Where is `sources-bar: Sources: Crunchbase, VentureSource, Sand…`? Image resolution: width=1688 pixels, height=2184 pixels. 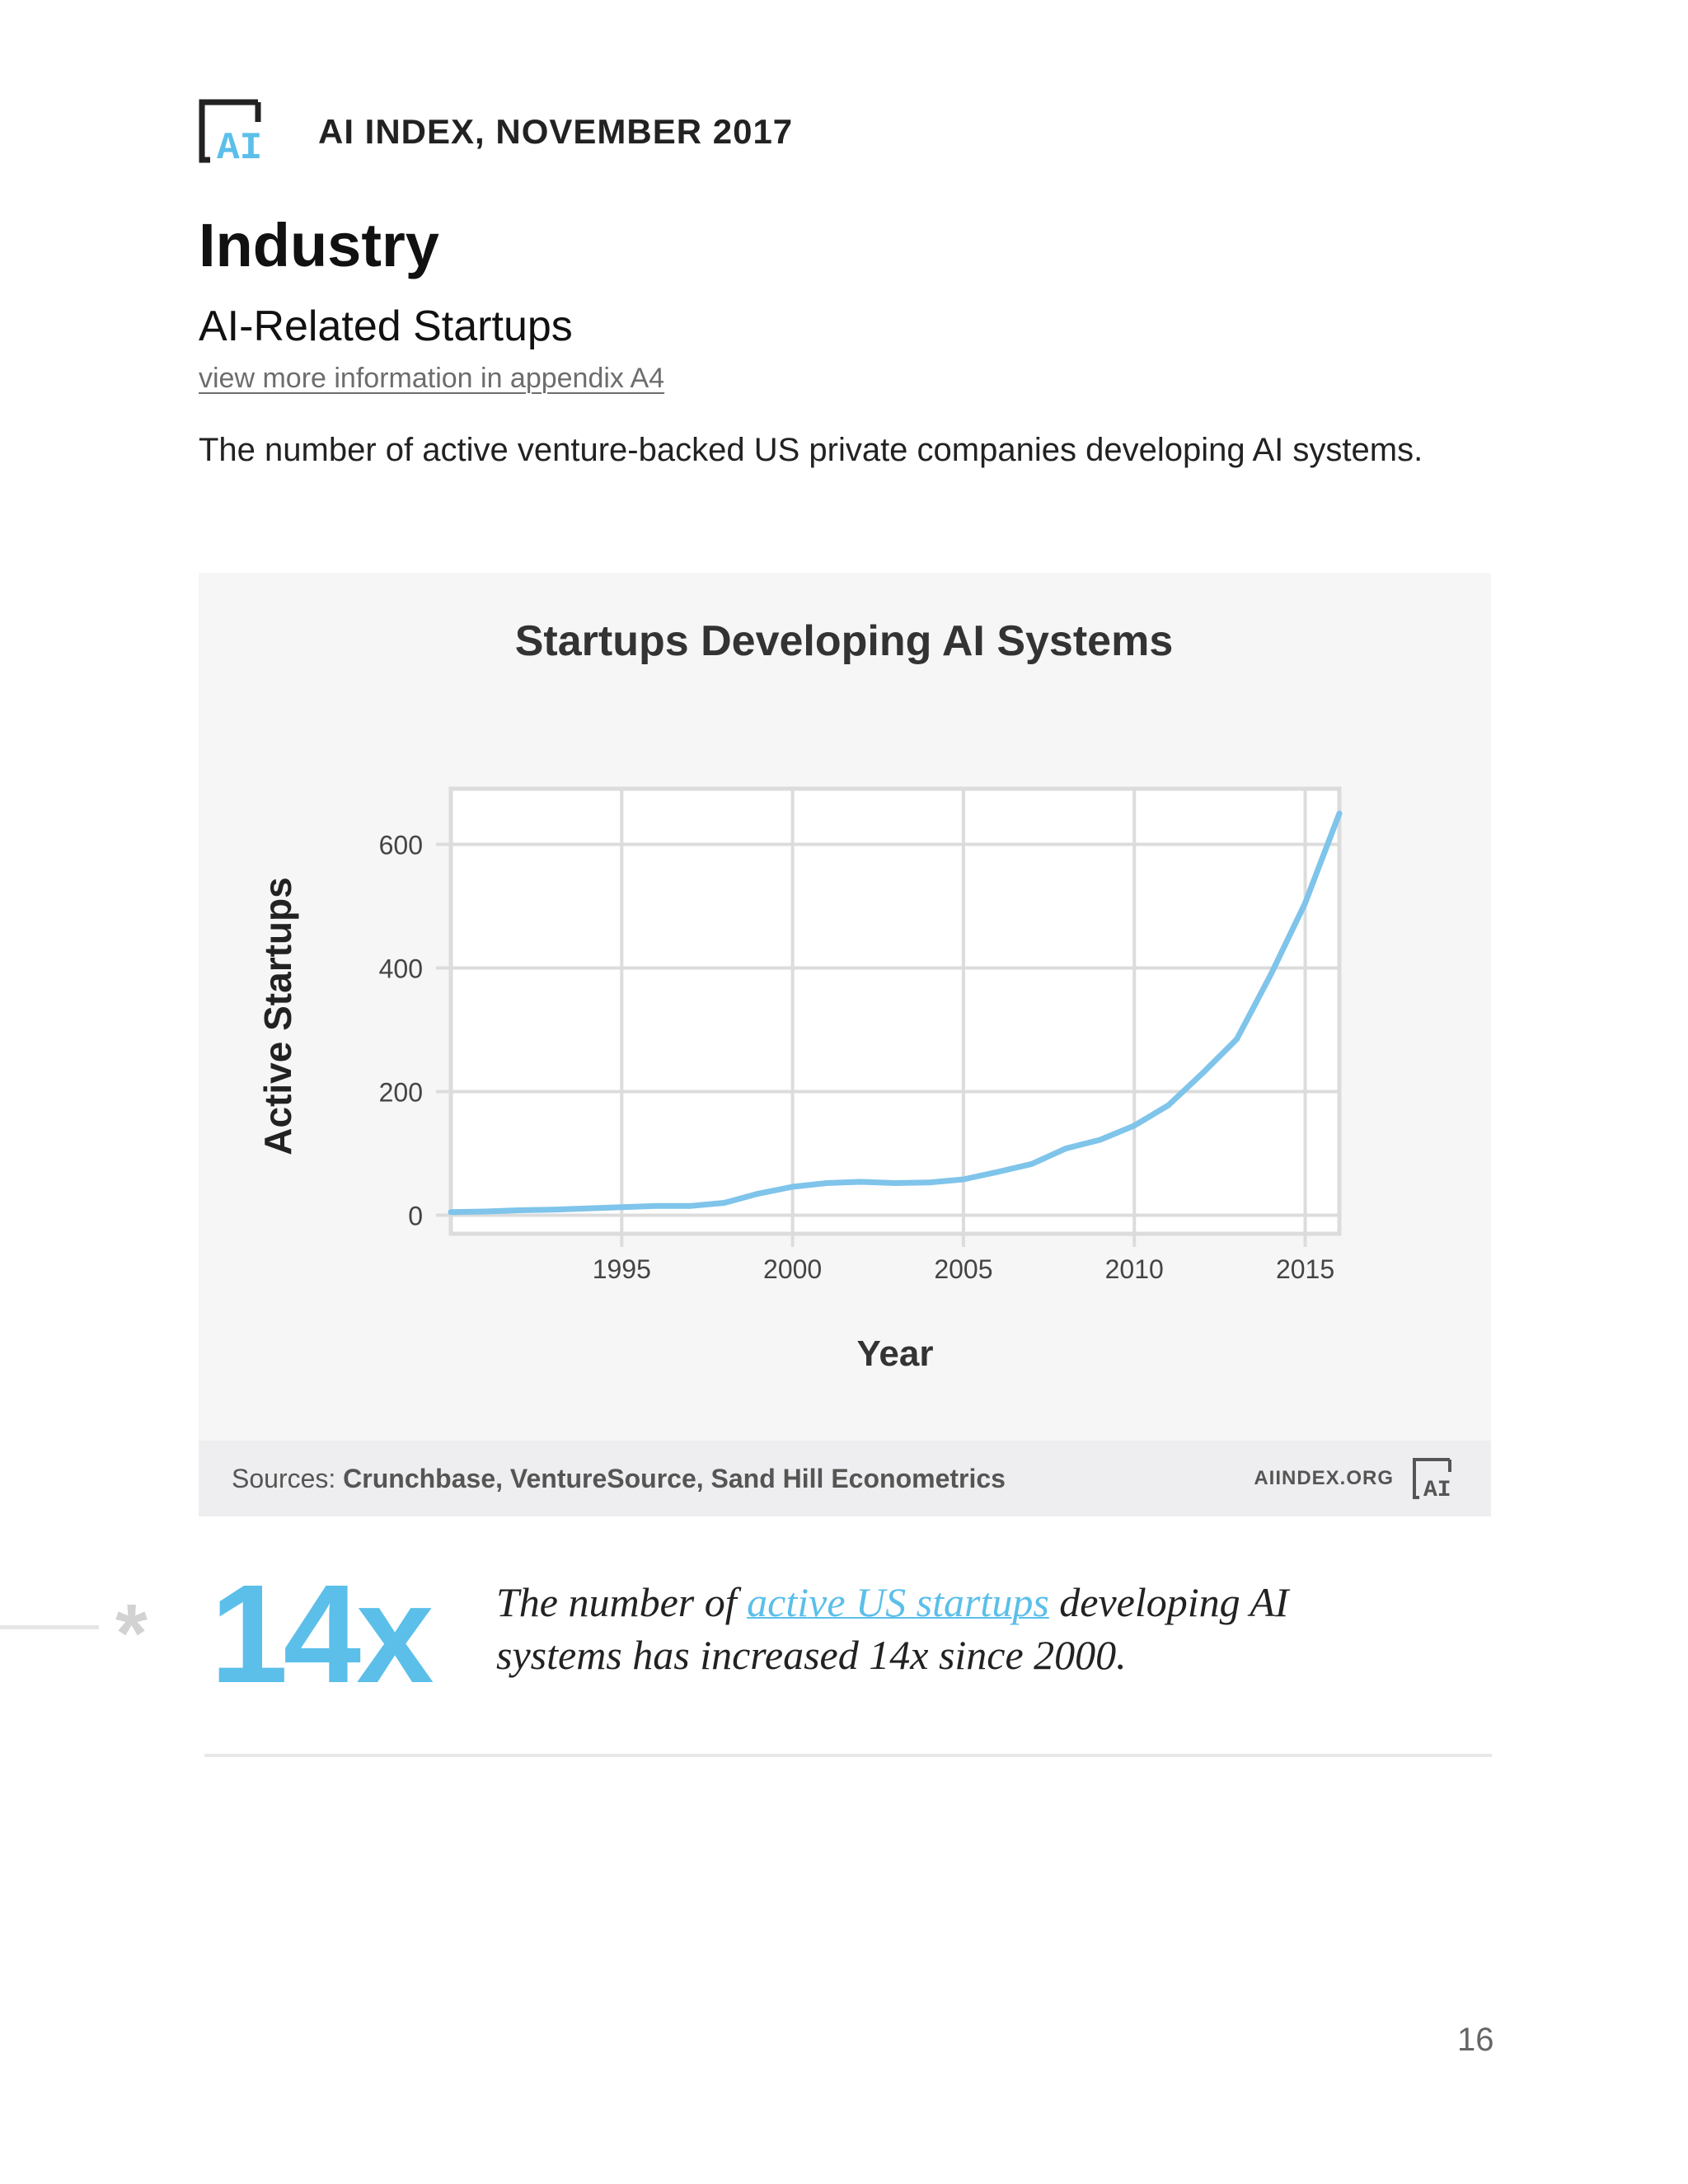
sources-bar: Sources: Crunchbase, VentureSource, Sand… is located at coordinates (845, 1478).